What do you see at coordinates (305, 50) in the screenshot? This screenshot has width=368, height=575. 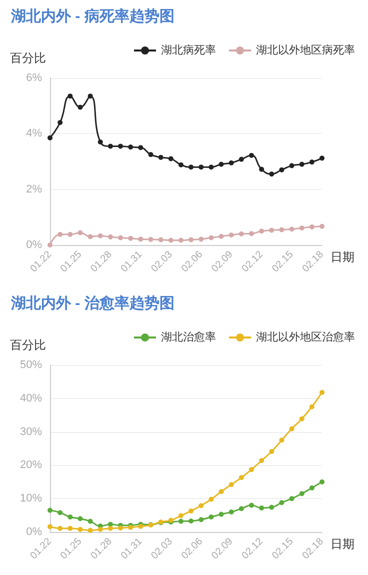 I see `legend-label: 湖北以外地区病死率` at bounding box center [305, 50].